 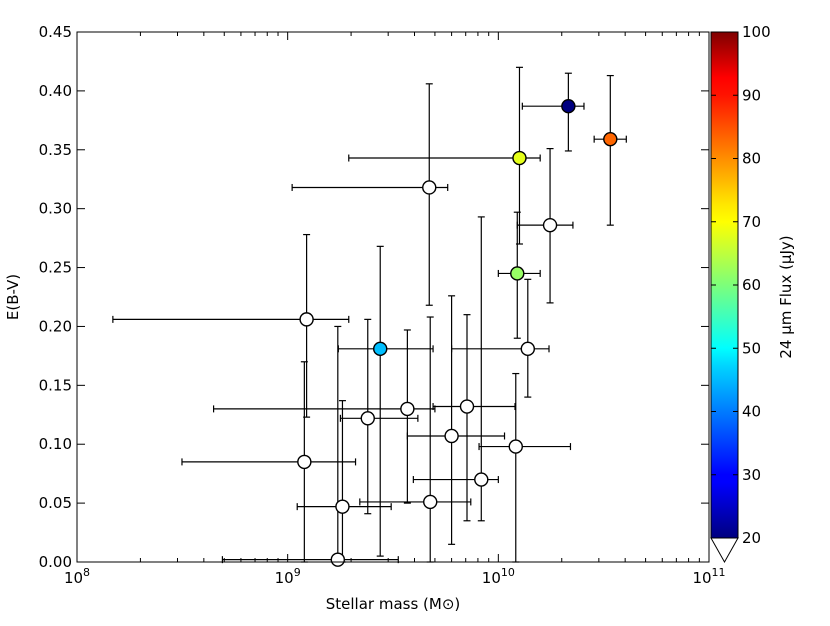 I want to click on colorbar-tick-label: 70, so click(x=751, y=222).